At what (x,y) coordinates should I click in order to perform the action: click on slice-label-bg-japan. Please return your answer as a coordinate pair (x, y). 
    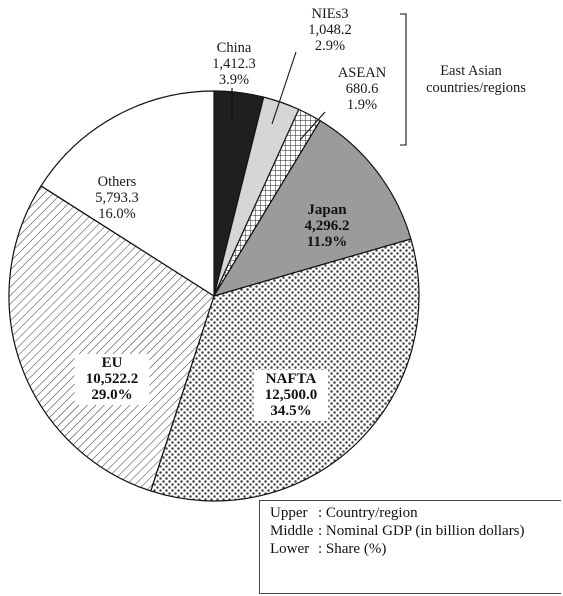
    Looking at the image, I should click on (327, 226).